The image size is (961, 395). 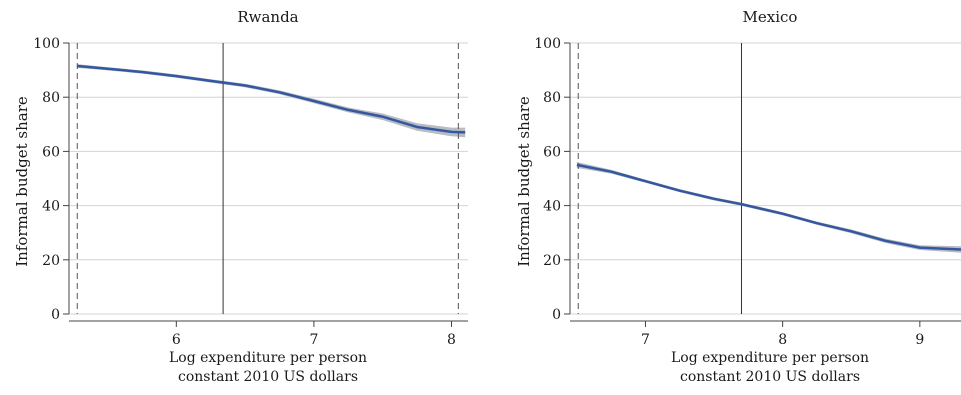 What do you see at coordinates (176, 340) in the screenshot?
I see `x-tick-label: 6` at bounding box center [176, 340].